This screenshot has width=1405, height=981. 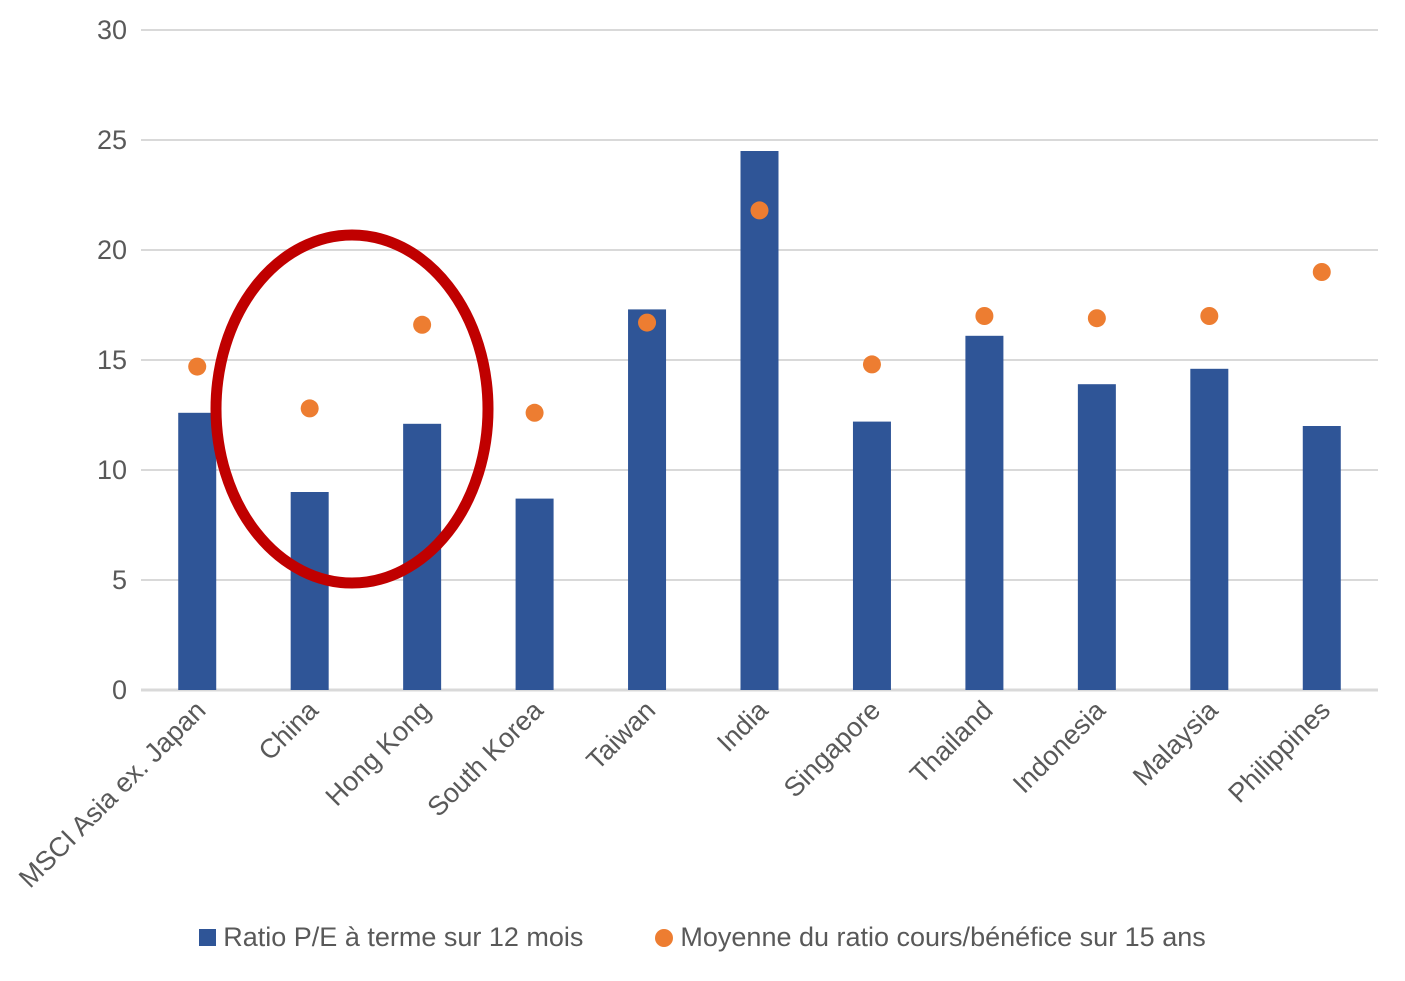 What do you see at coordinates (534, 594) in the screenshot?
I see `bar-south-korea` at bounding box center [534, 594].